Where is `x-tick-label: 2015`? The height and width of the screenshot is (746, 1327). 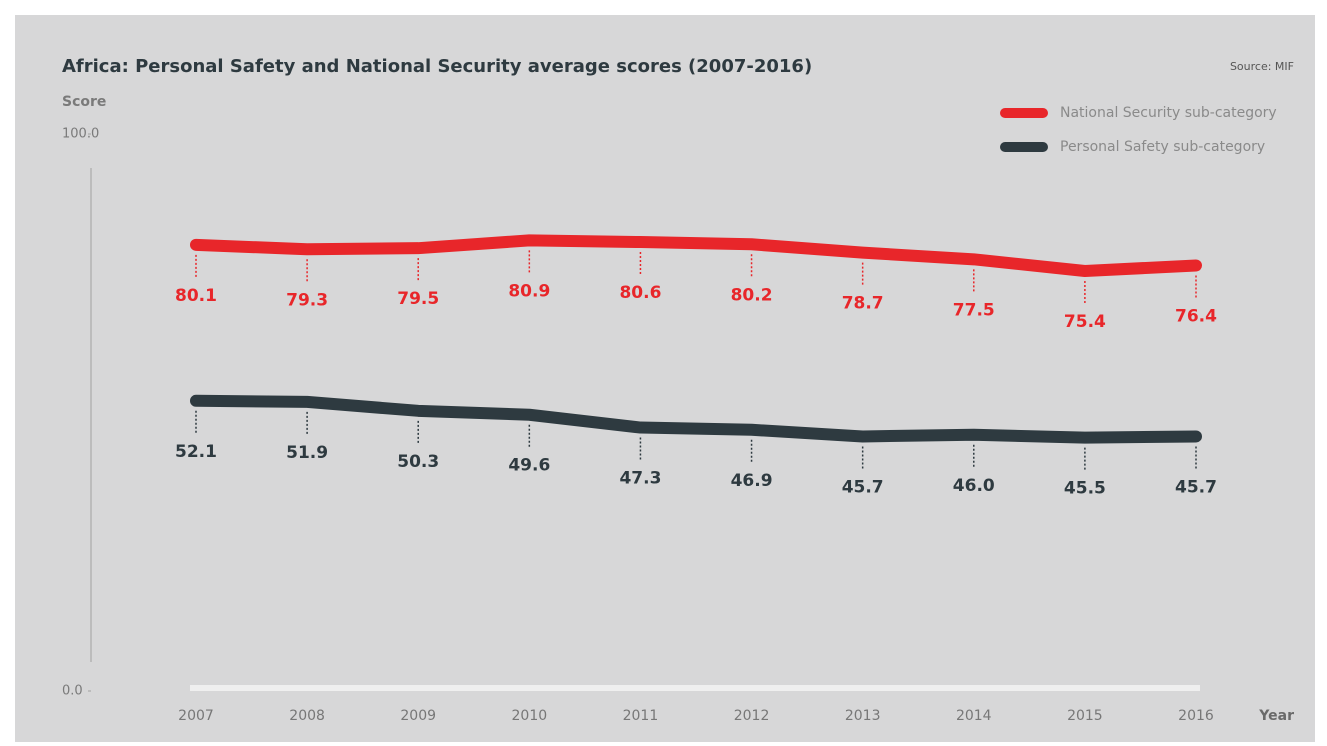
x-tick-label: 2015 is located at coordinates (1085, 716).